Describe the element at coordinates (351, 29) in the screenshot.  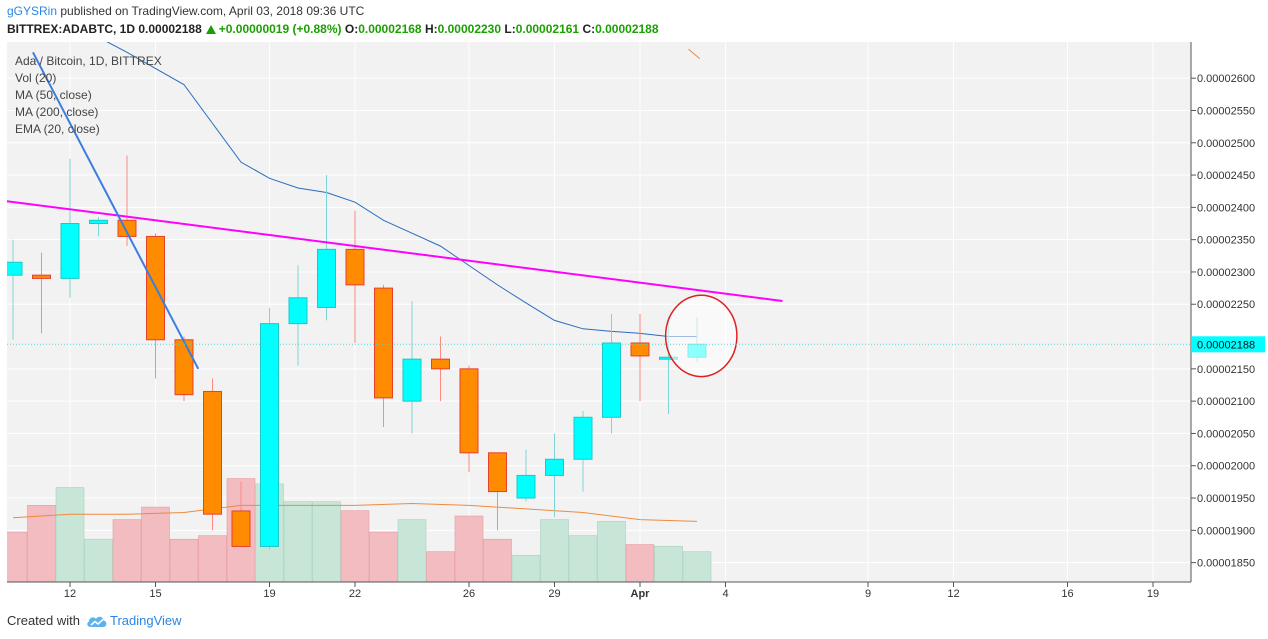
I see `open-label: O:` at that location.